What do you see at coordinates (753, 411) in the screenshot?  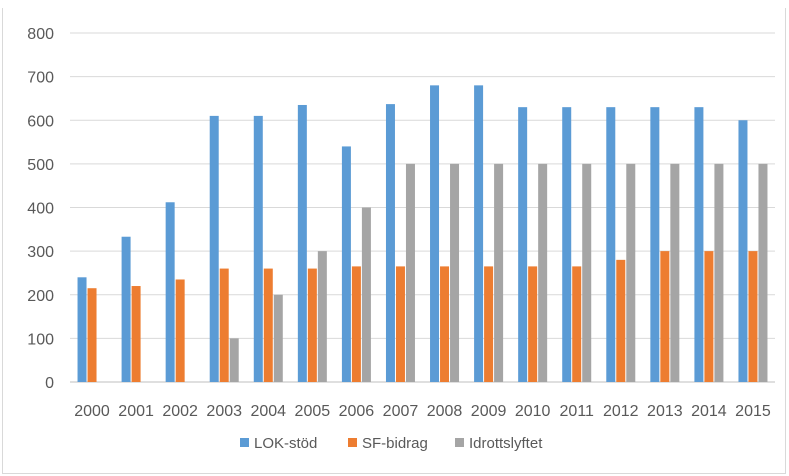 I see `x-tick-label: 2015` at bounding box center [753, 411].